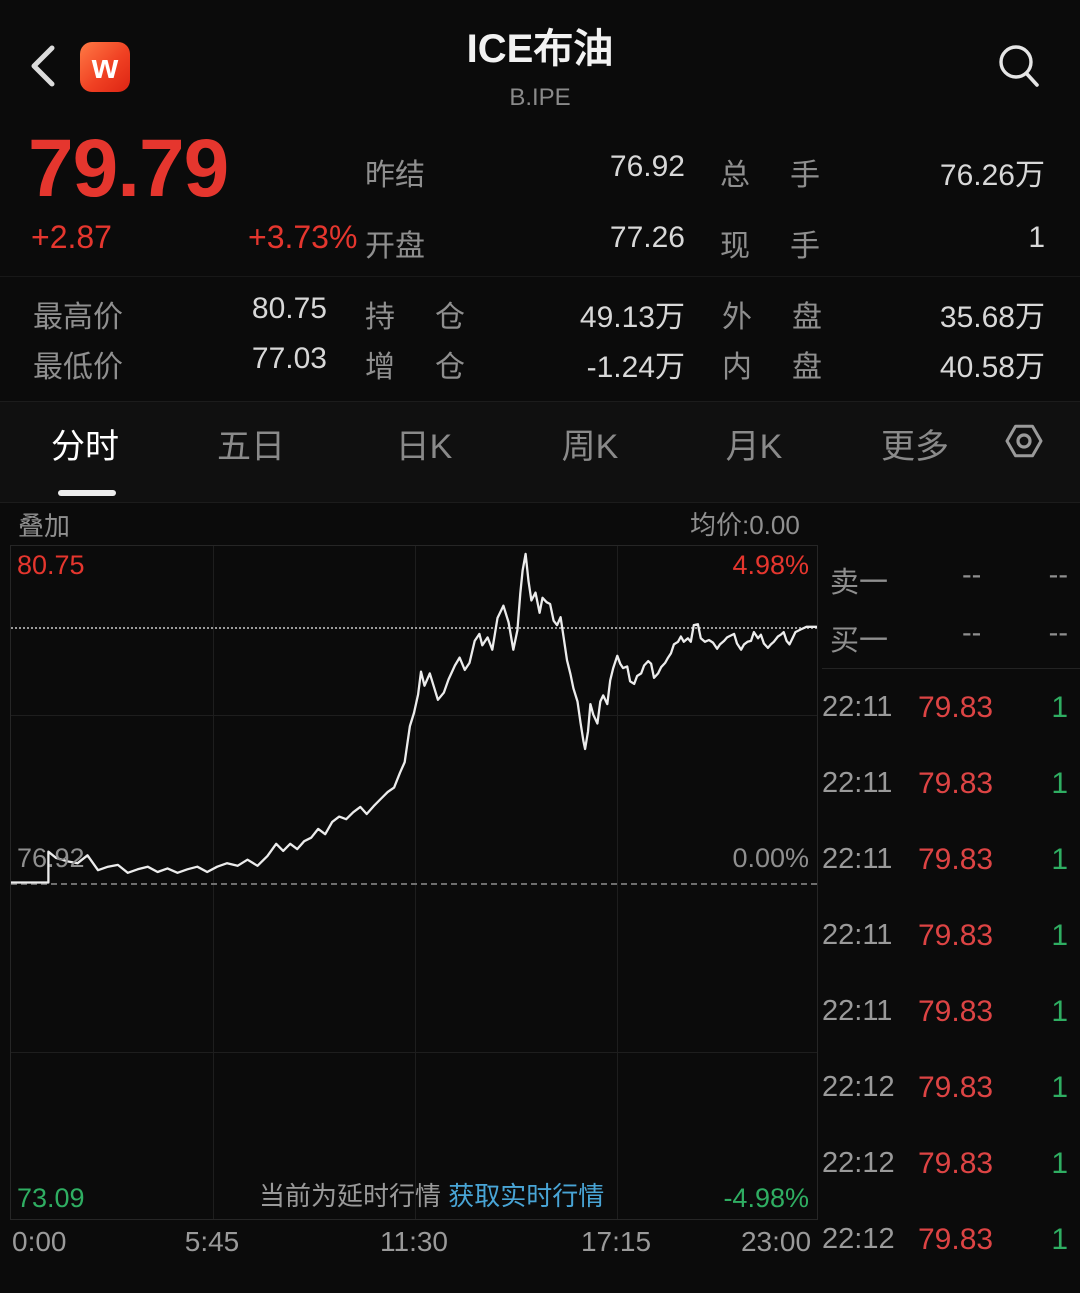 This screenshot has width=1080, height=1293. What do you see at coordinates (128, 168) in the screenshot?
I see `last-price: 79.79` at bounding box center [128, 168].